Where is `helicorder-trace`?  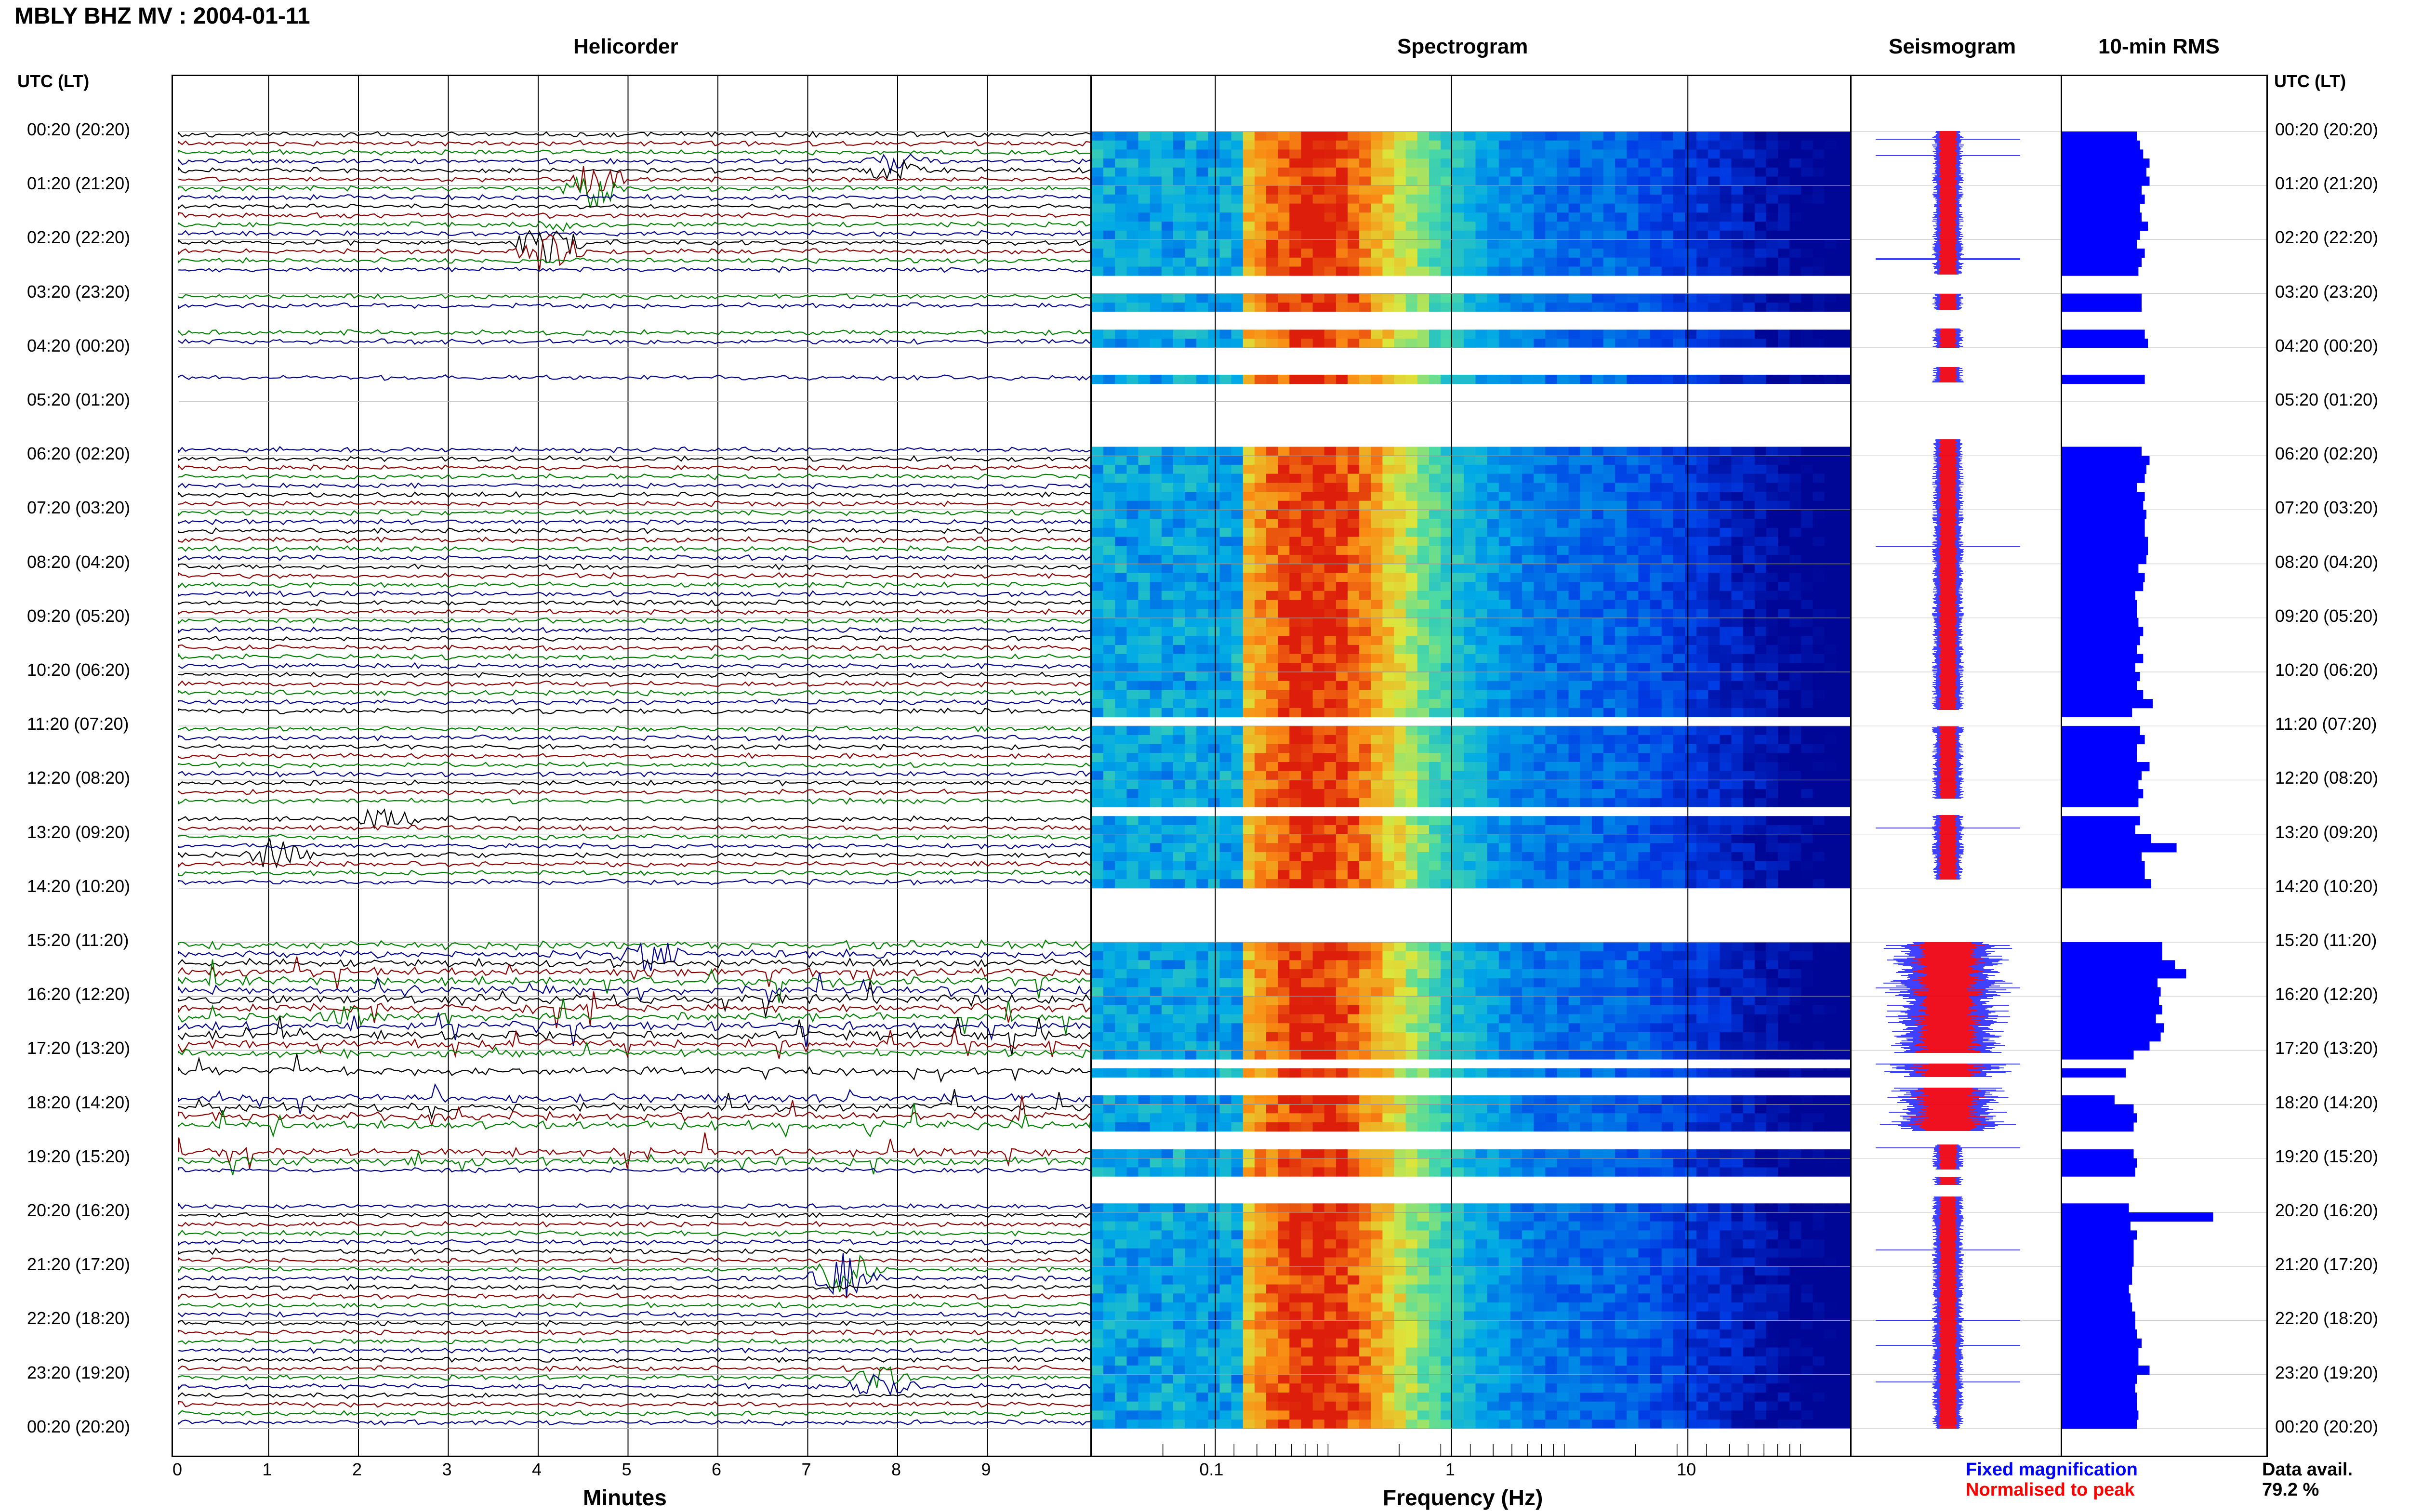 helicorder-trace is located at coordinates (634, 1260).